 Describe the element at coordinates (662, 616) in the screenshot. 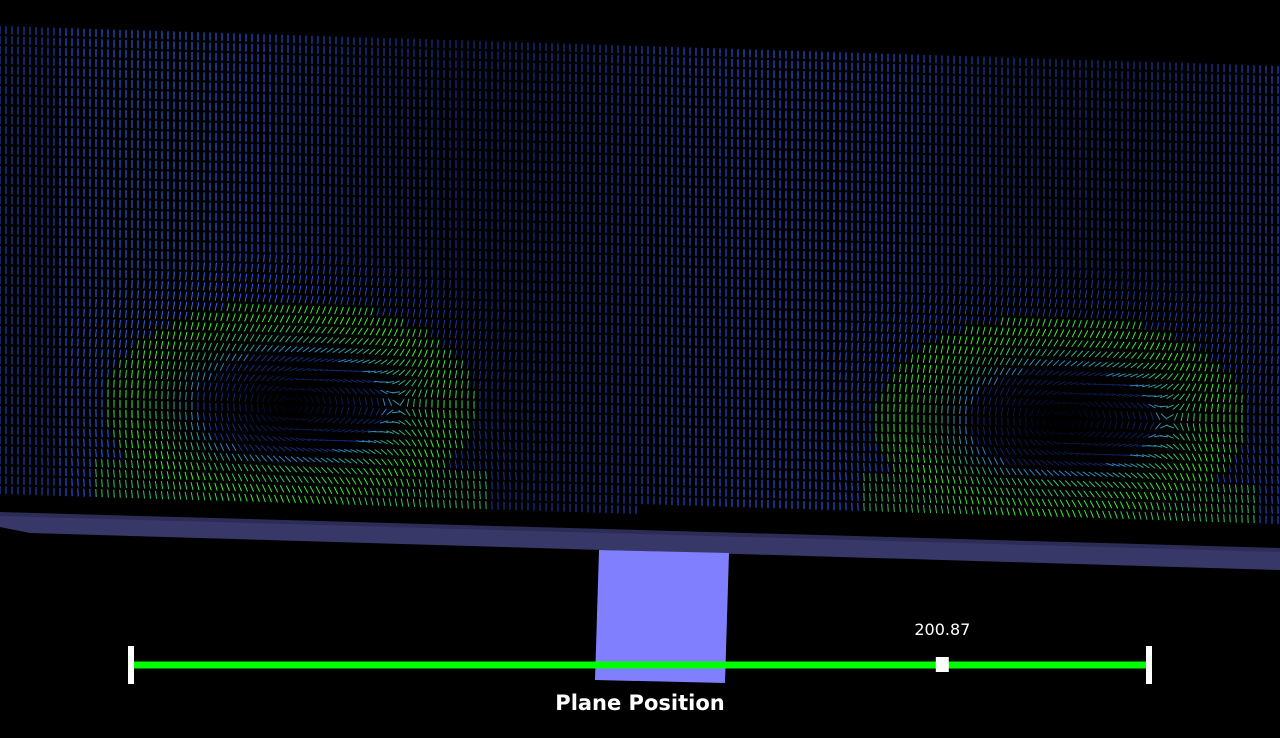

I see `plane-normal-handle` at that location.